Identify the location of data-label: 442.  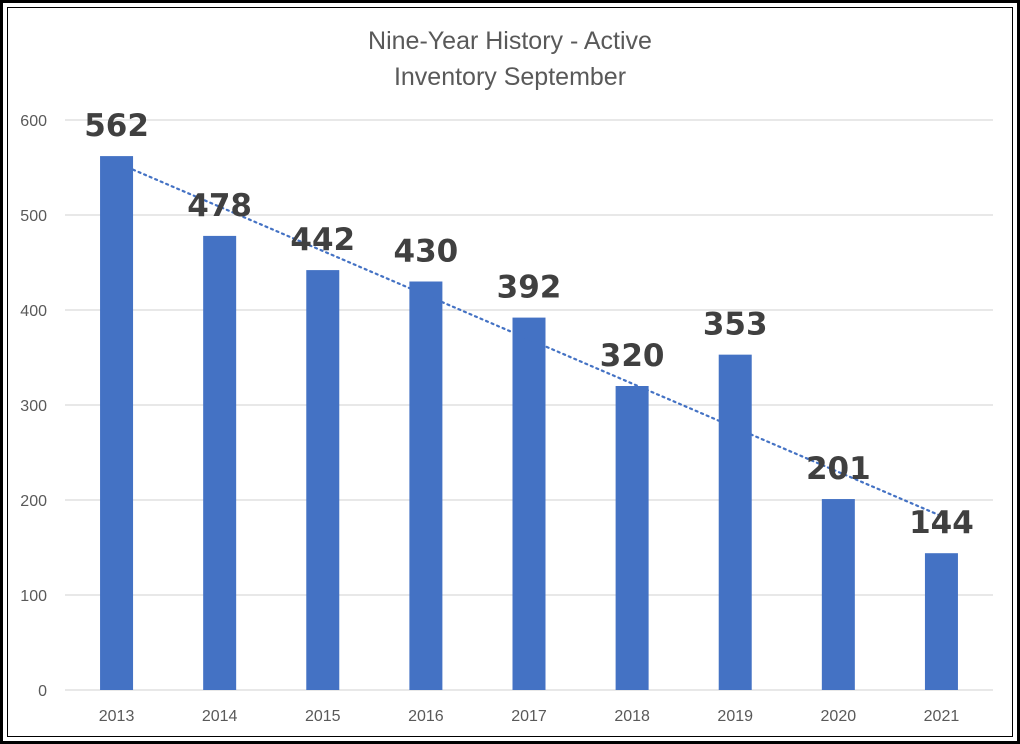
(322, 240).